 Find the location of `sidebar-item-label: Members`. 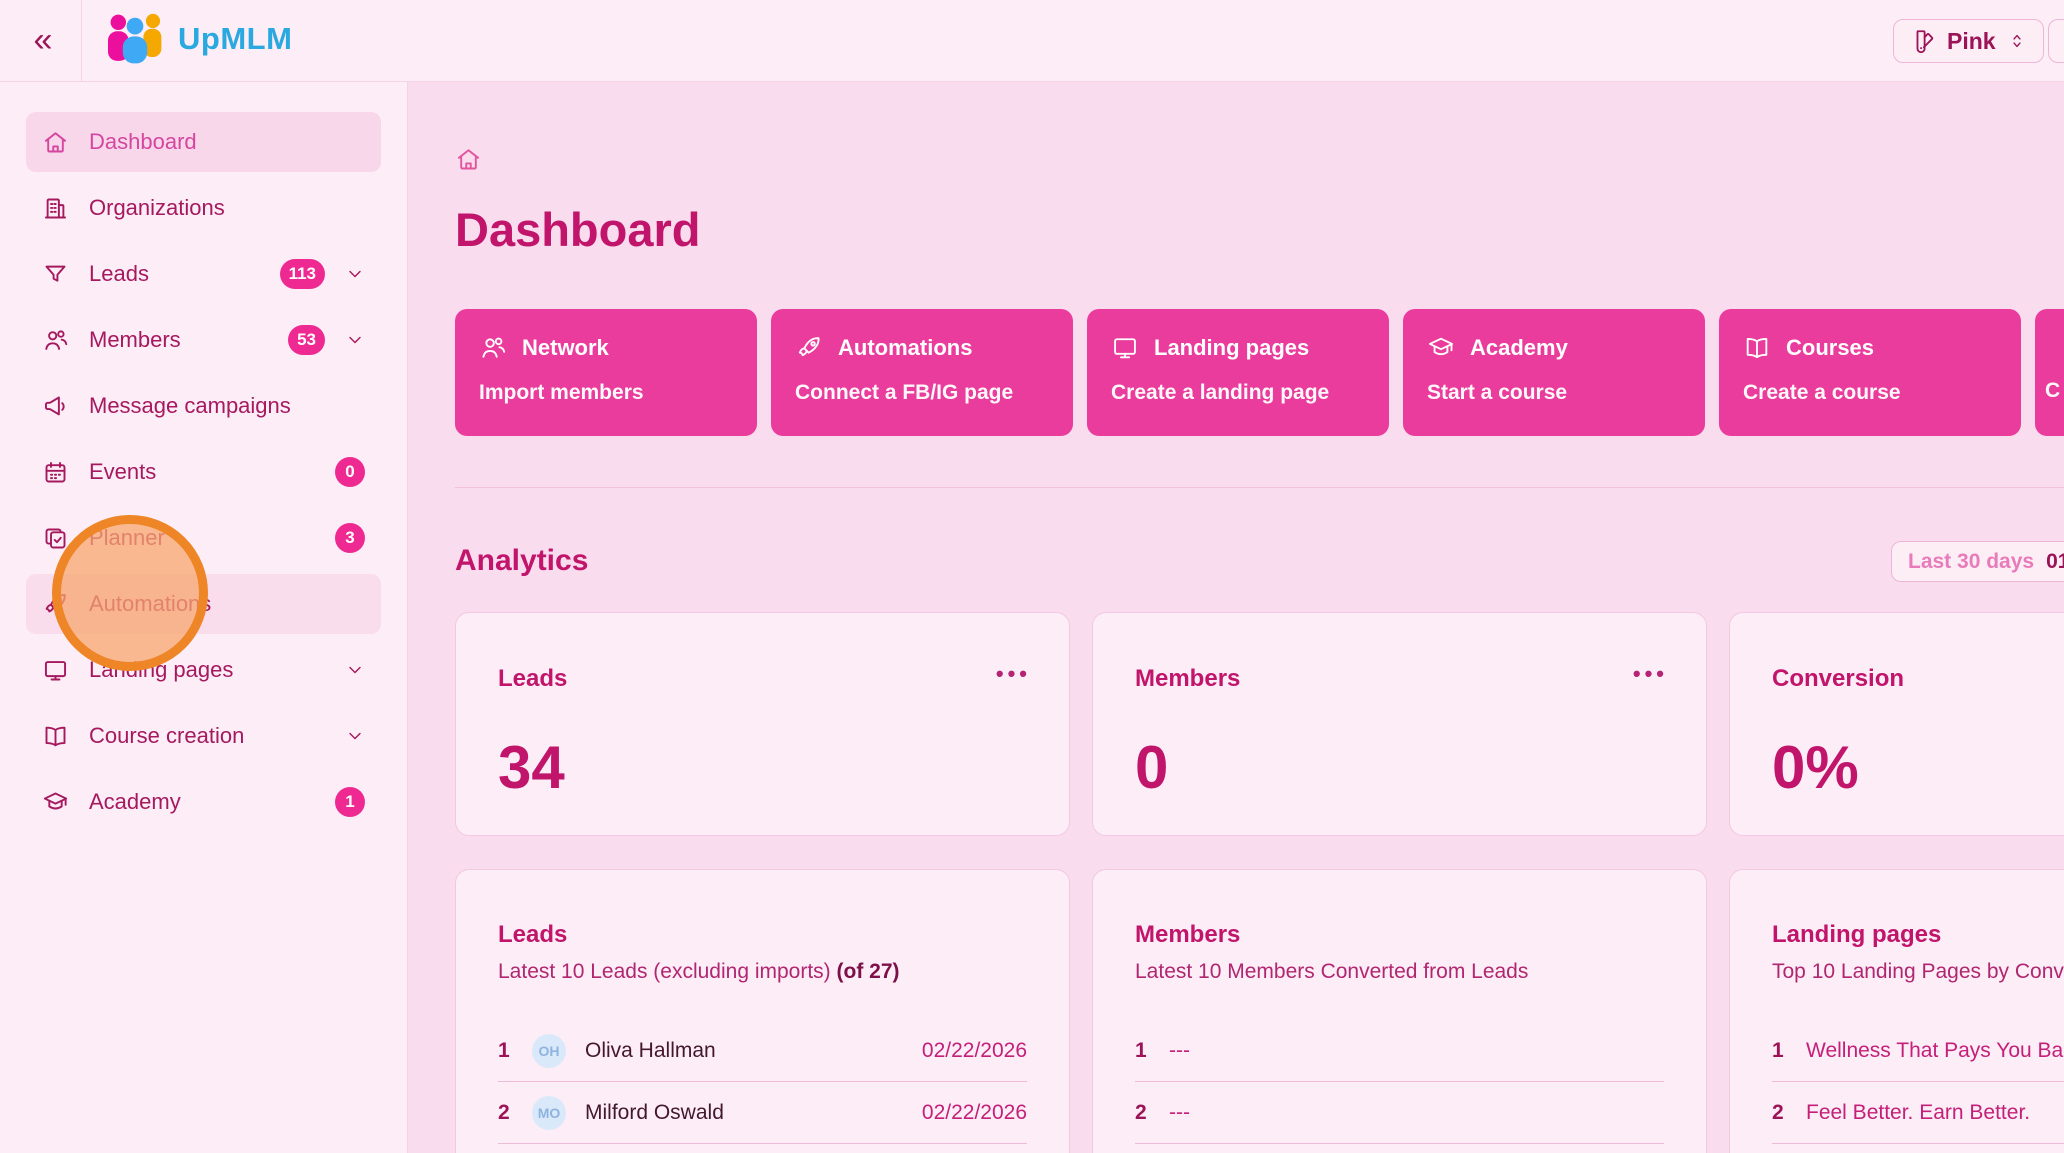

sidebar-item-label: Members is located at coordinates (135, 339).